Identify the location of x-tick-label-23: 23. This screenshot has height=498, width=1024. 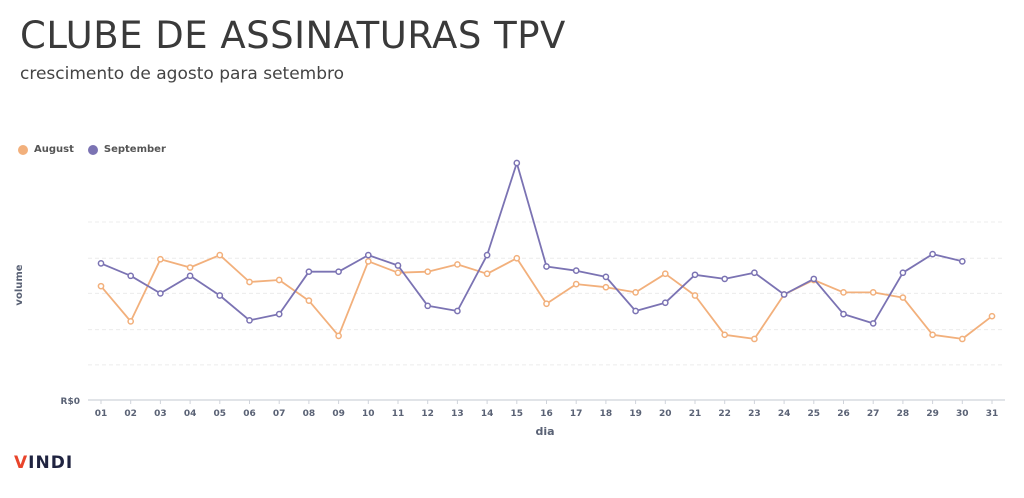
(754, 414).